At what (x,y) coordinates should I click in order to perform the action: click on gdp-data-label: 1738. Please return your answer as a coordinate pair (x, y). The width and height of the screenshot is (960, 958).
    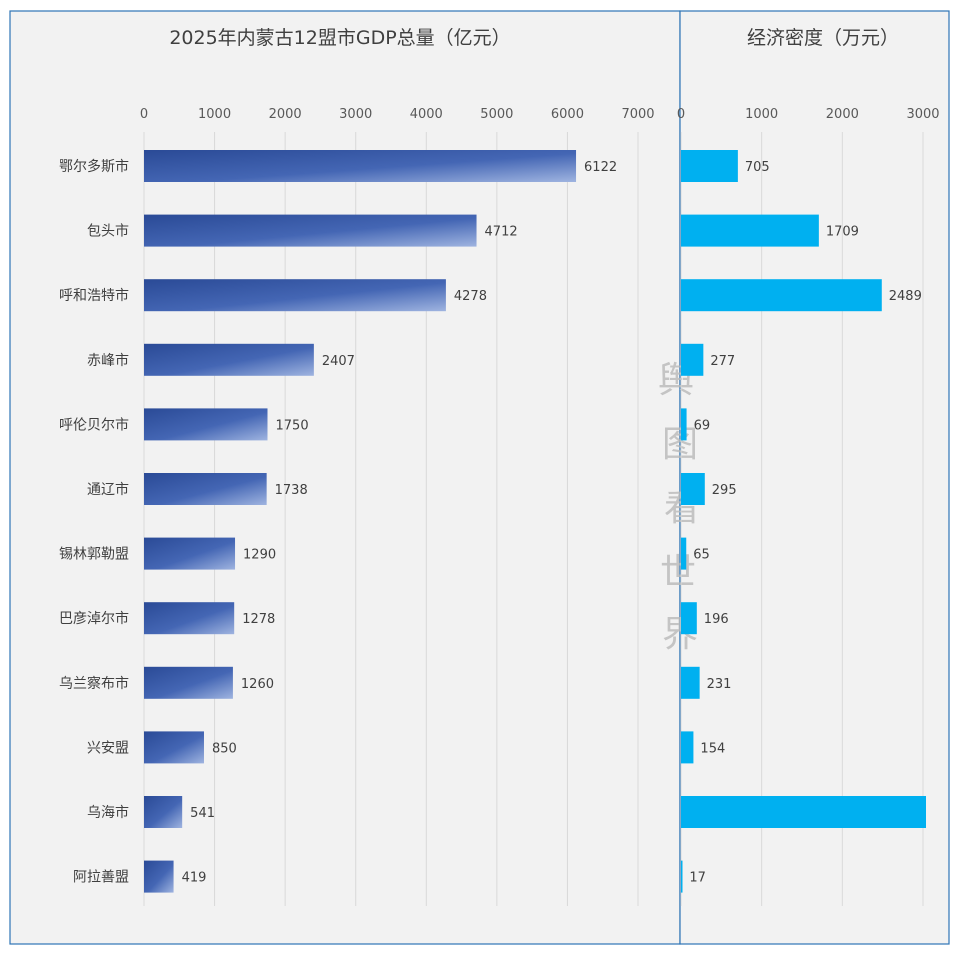
    Looking at the image, I should click on (291, 490).